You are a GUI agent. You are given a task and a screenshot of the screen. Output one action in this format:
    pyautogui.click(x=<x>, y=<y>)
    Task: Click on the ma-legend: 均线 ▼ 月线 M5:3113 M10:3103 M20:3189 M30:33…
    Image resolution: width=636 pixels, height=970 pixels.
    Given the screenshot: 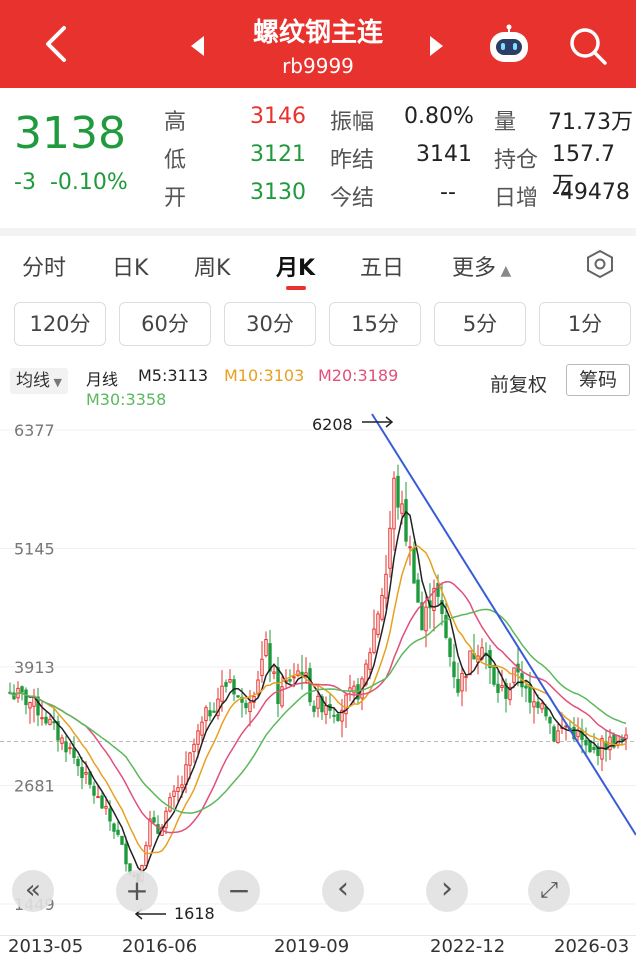 What is the action you would take?
    pyautogui.click(x=318, y=385)
    